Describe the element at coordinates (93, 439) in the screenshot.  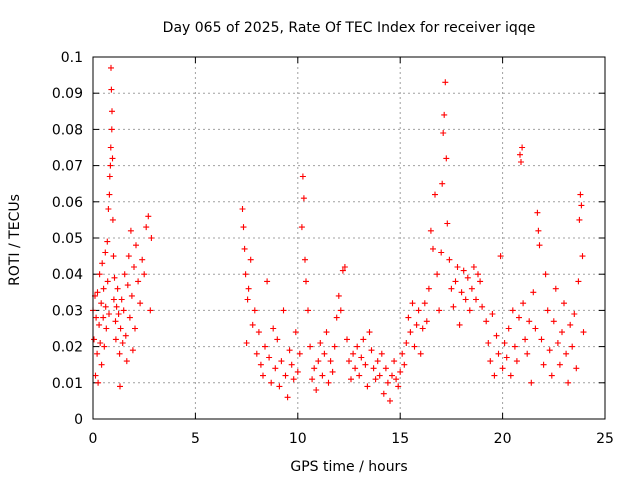
I see `x-tick-label: 0` at that location.